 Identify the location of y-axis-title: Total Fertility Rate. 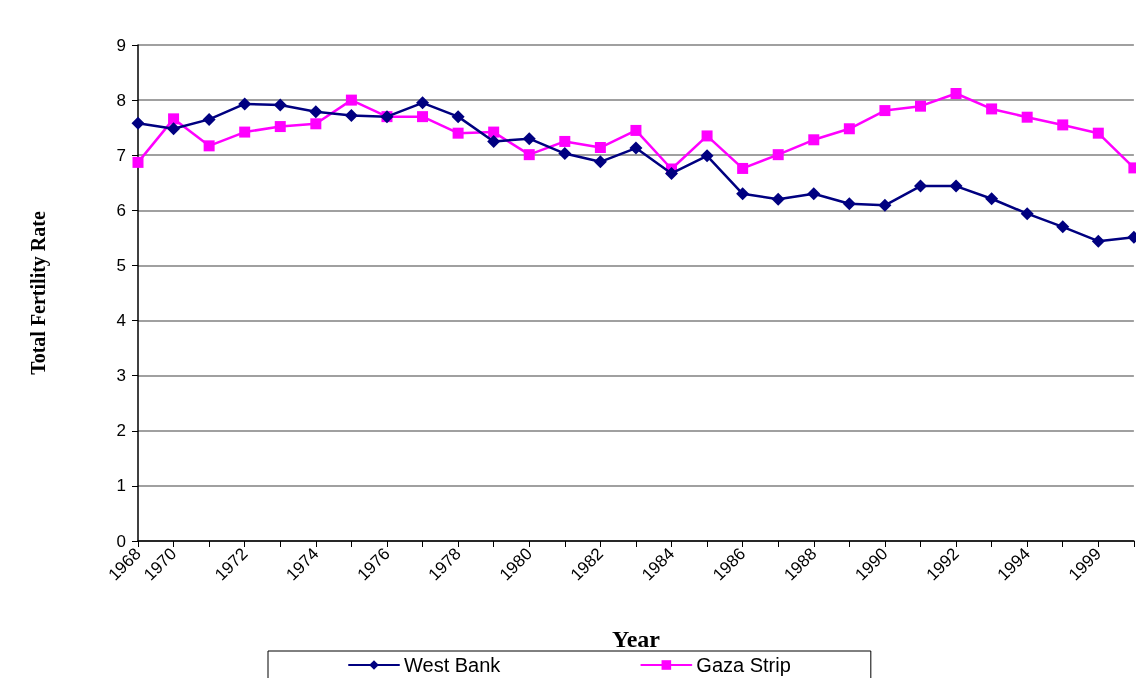
(38, 293).